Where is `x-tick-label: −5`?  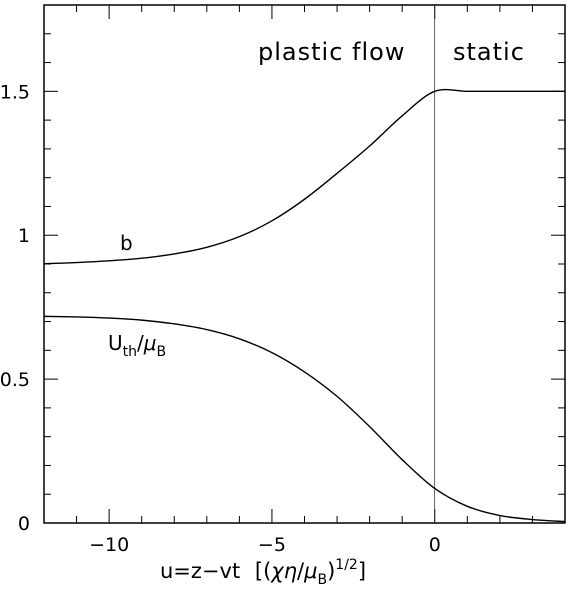
x-tick-label: −5 is located at coordinates (272, 545).